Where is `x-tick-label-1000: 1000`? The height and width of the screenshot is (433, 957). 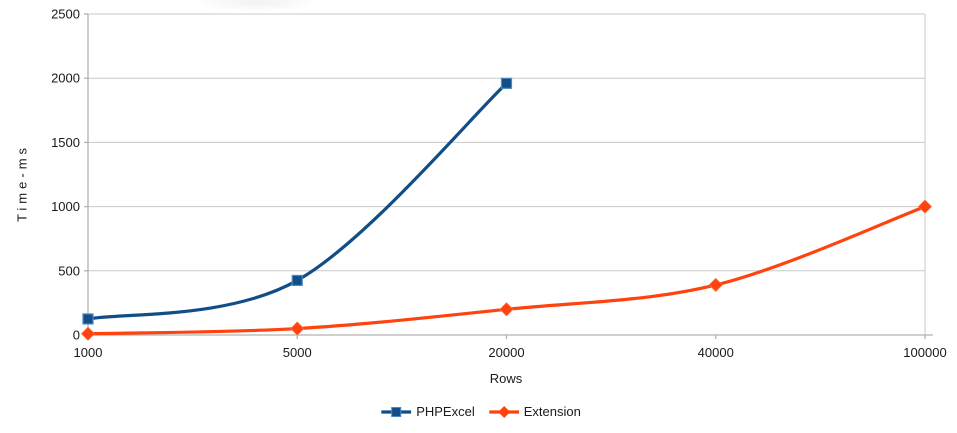
x-tick-label-1000: 1000 is located at coordinates (88, 352).